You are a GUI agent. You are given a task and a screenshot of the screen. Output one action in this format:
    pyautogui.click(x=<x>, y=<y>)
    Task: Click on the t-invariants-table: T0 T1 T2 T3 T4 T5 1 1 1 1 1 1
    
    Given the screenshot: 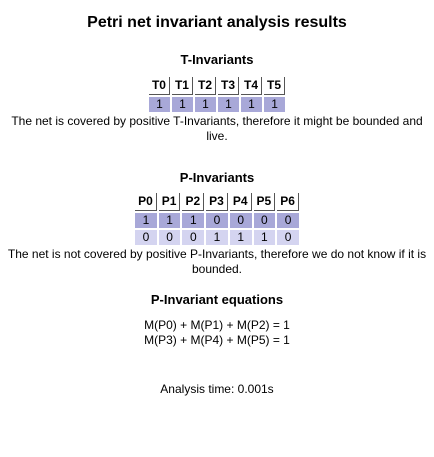 What is the action you would take?
    pyautogui.click(x=217, y=94)
    